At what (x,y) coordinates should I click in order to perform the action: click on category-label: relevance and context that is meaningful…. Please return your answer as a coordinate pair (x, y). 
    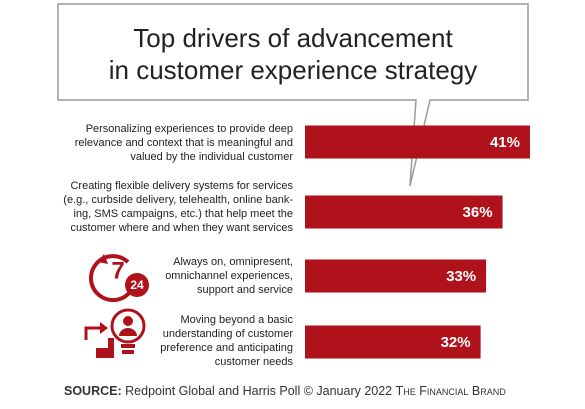
    Looking at the image, I should click on (184, 143).